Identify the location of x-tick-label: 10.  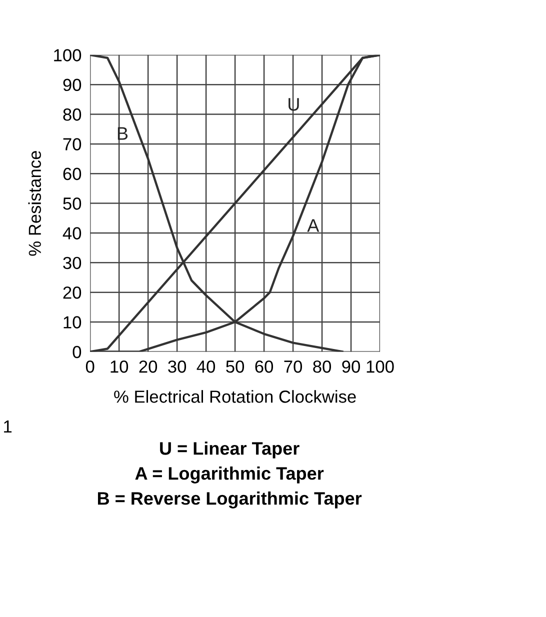
(119, 366).